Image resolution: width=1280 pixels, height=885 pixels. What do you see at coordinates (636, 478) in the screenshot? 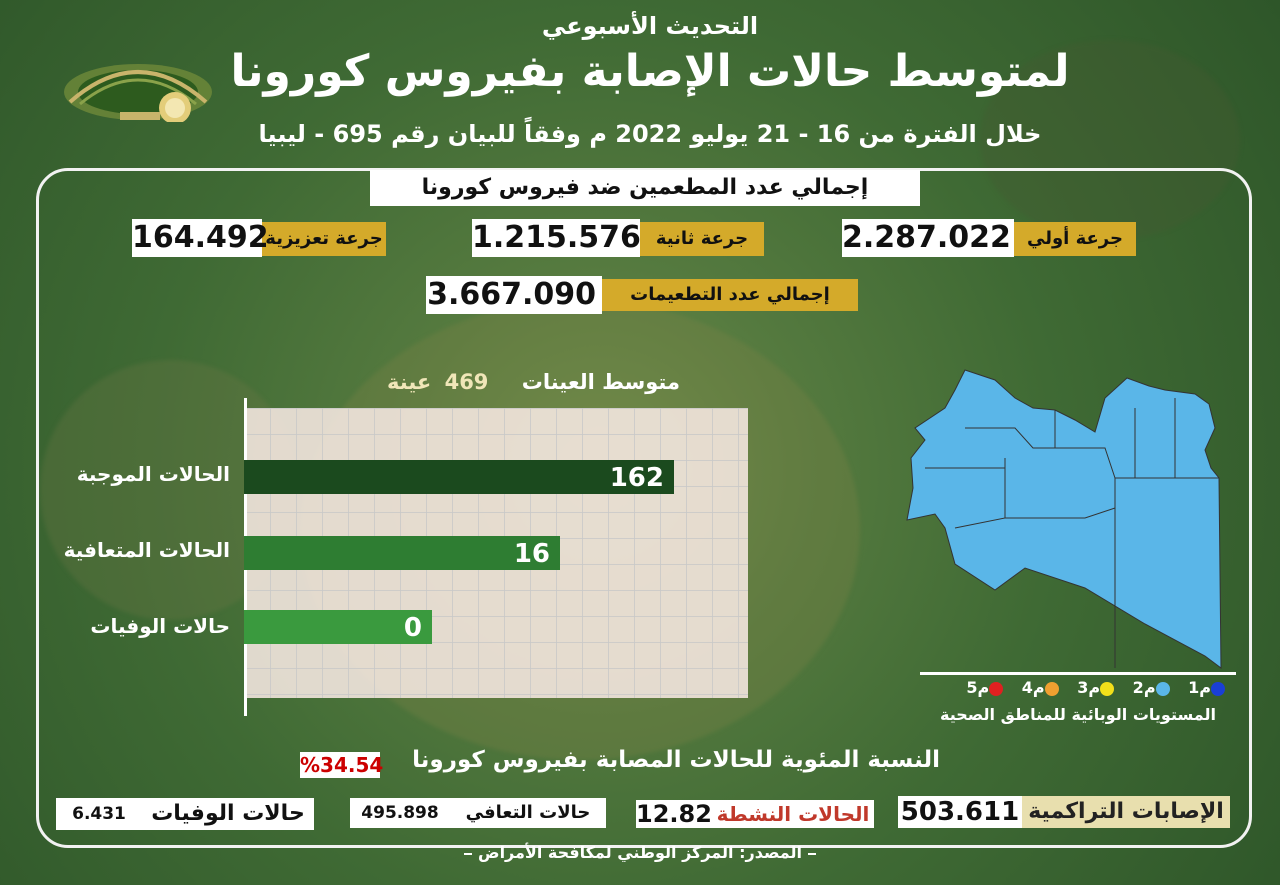
I see `bar-value-label: 162` at bounding box center [636, 478].